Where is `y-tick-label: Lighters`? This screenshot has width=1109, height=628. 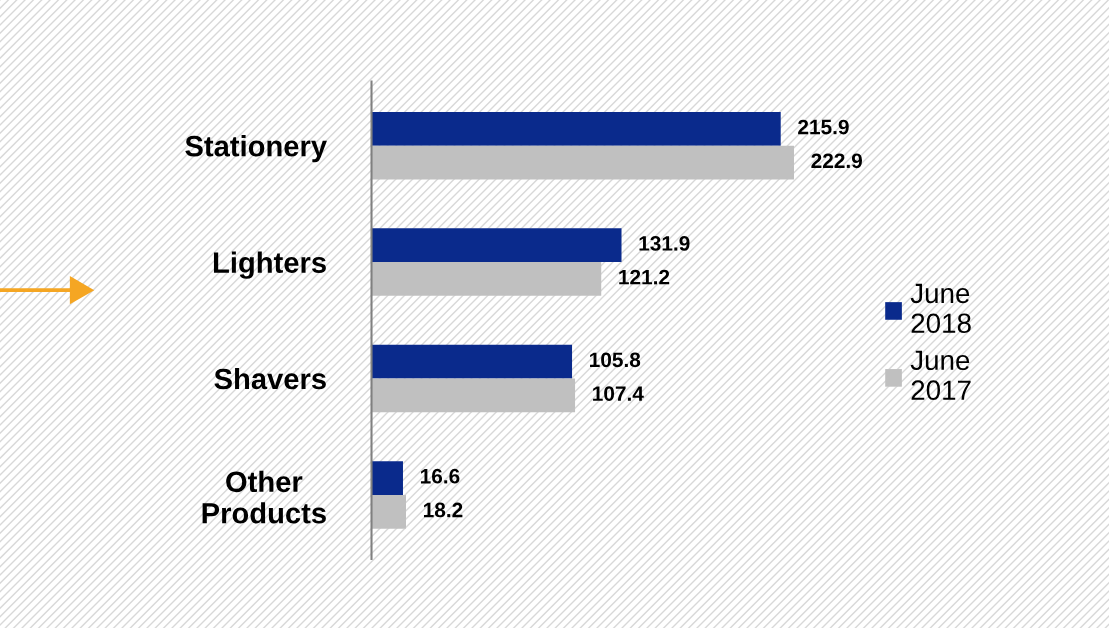 y-tick-label: Lighters is located at coordinates (269, 265).